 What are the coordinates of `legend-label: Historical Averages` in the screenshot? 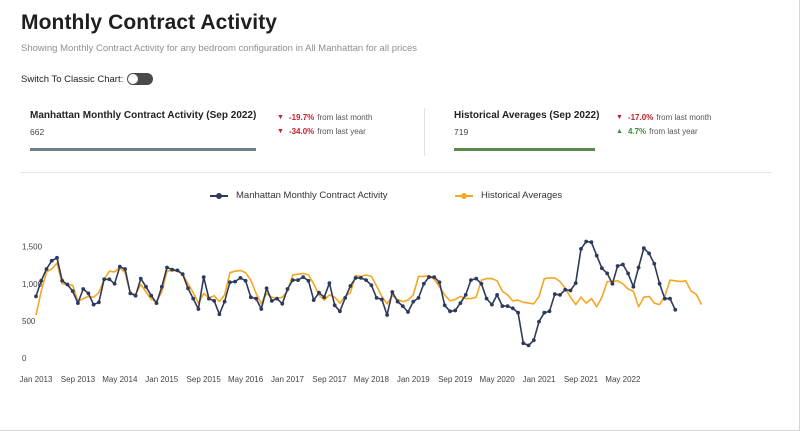 It's located at (522, 195).